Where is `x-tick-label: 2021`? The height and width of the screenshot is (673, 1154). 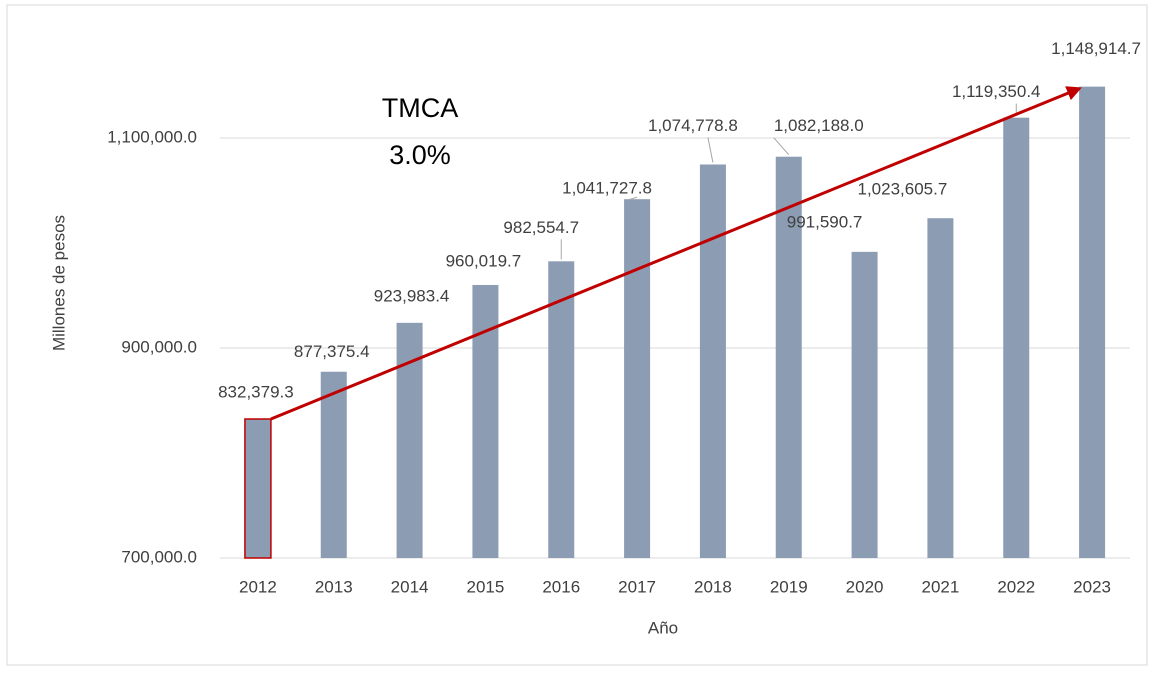 x-tick-label: 2021 is located at coordinates (941, 586).